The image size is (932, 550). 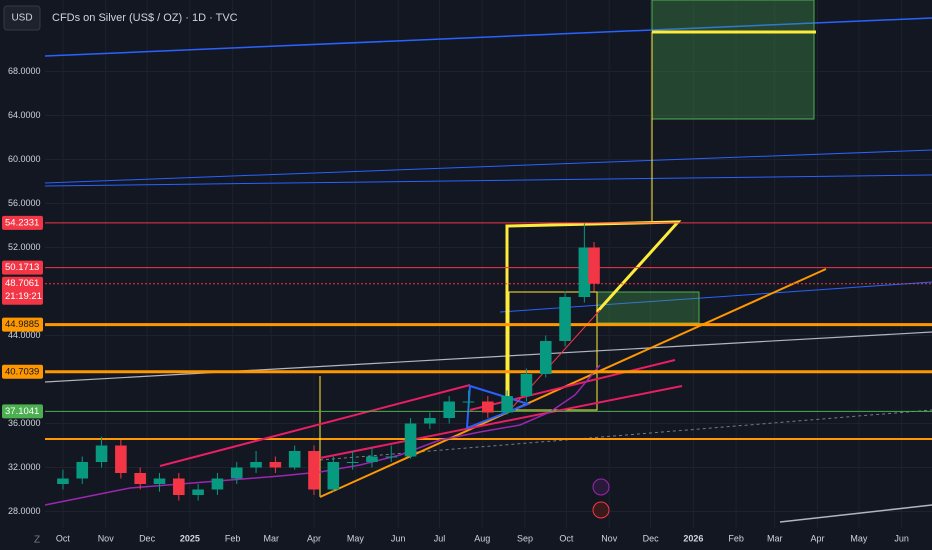 I want to click on y-tick-label: 64.0000, so click(x=24, y=115).